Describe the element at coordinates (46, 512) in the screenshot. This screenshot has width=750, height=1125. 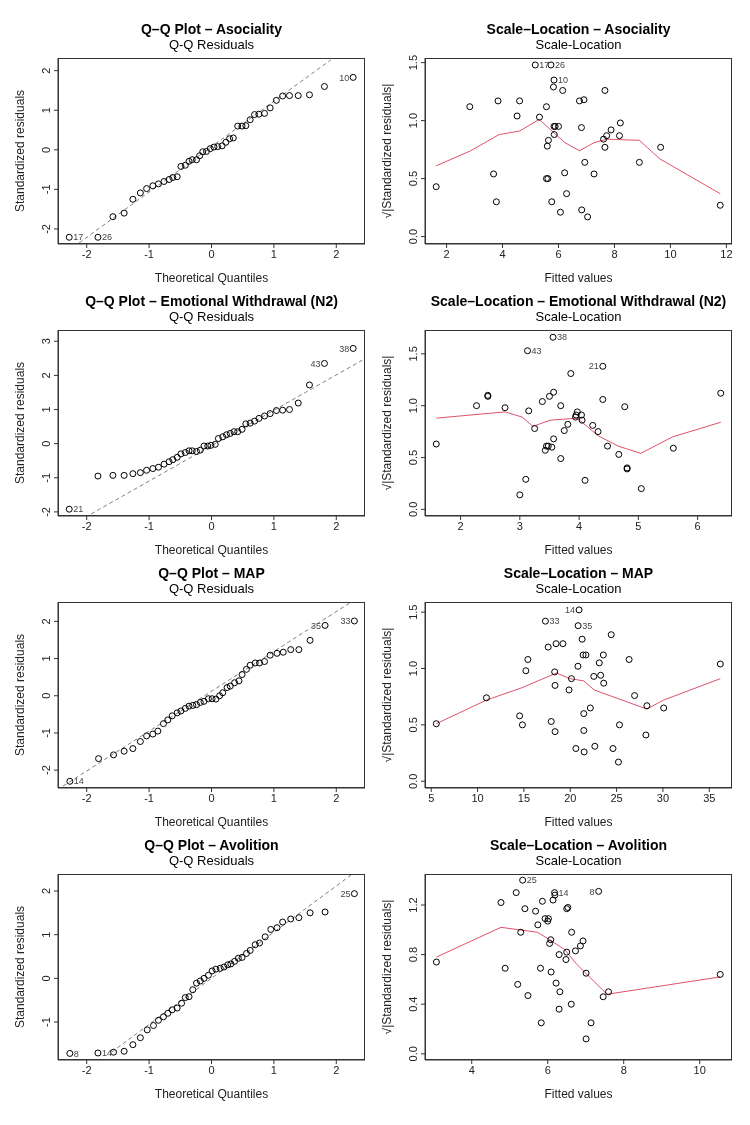
I see `y-tick-label: -2` at that location.